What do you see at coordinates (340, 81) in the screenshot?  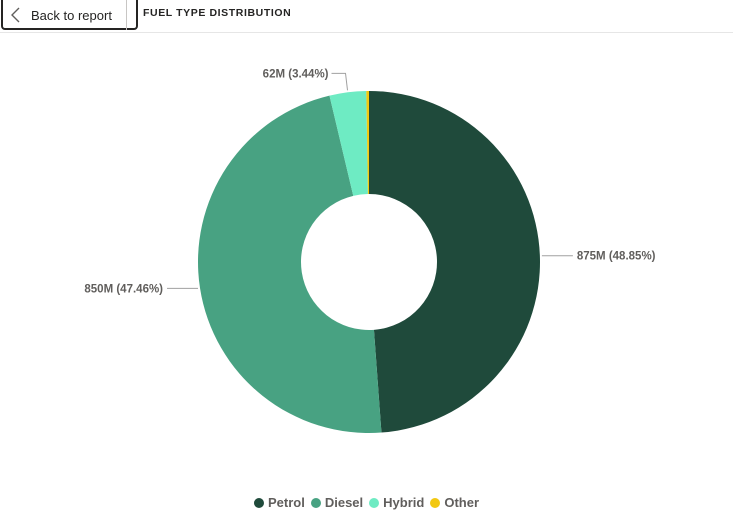 I see `leader-line-hybrid` at bounding box center [340, 81].